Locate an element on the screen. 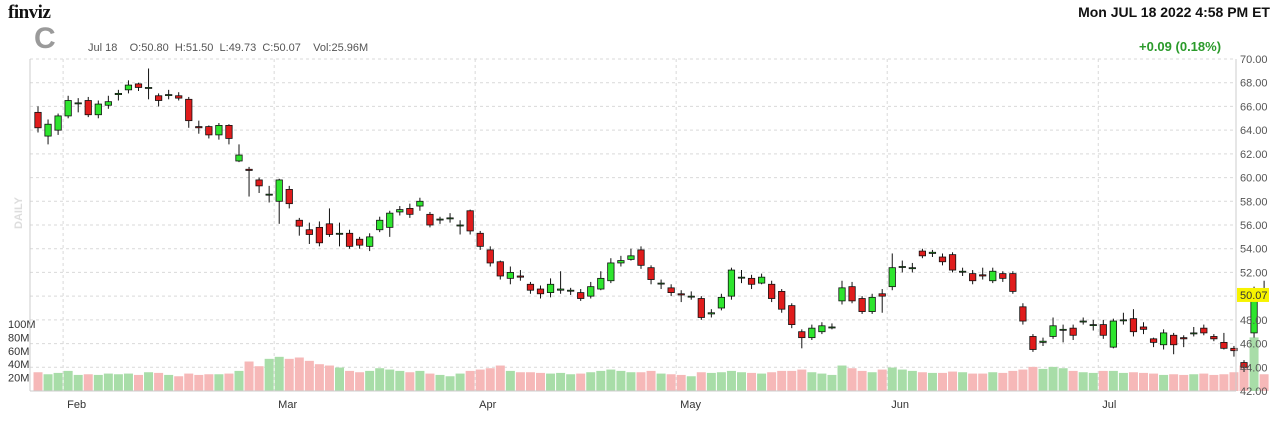 This screenshot has height=422, width=1280. volume-bars is located at coordinates (651, 364).